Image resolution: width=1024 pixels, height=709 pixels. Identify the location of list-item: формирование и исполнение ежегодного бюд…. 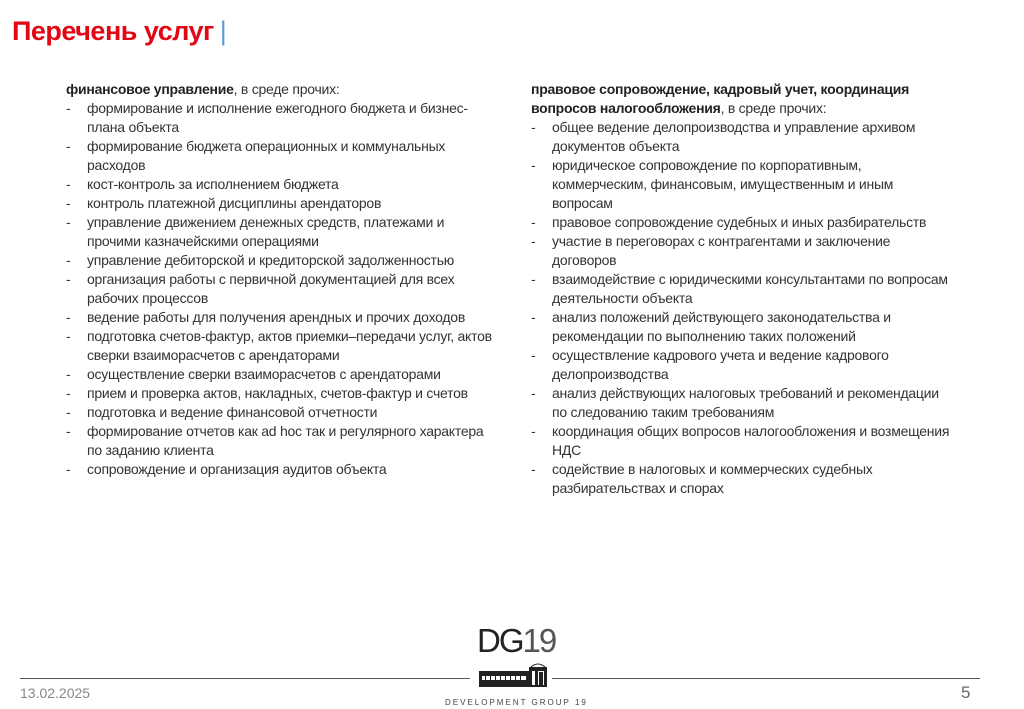
(281, 118).